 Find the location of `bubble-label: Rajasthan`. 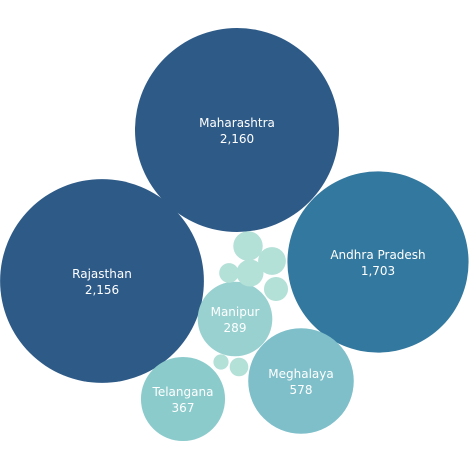

bubble-label: Rajasthan is located at coordinates (102, 274).